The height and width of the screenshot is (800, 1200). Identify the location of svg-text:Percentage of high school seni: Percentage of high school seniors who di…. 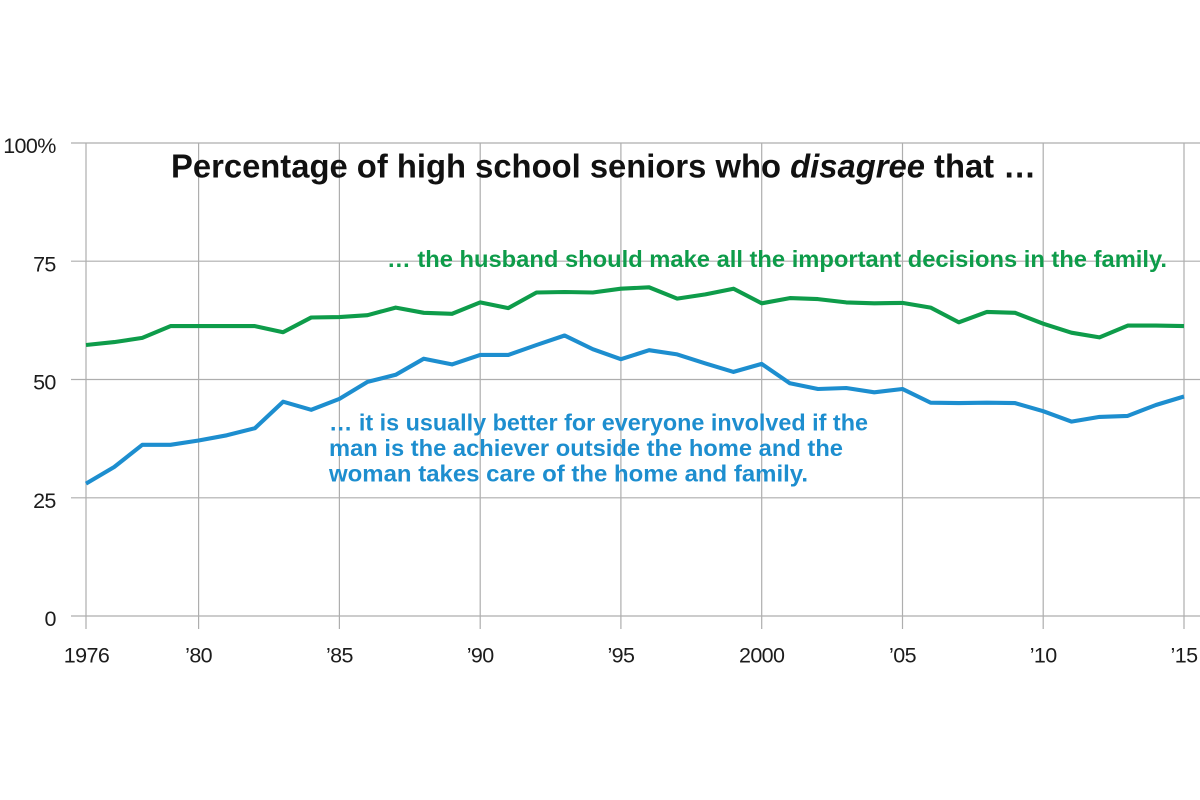
(603, 167).